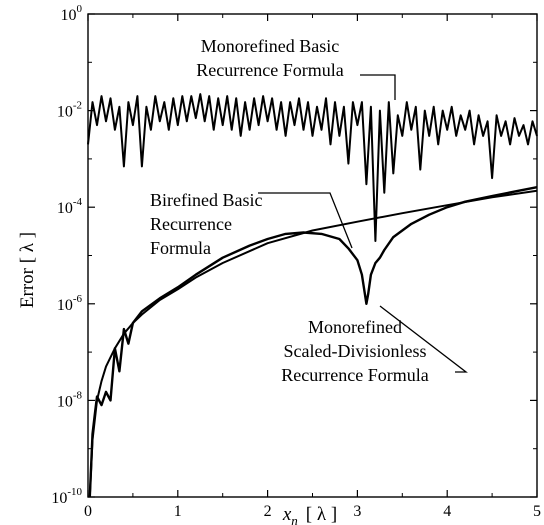 This screenshot has height=525, width=544. I want to click on annotation-birefined-basic-leader, so click(305, 220).